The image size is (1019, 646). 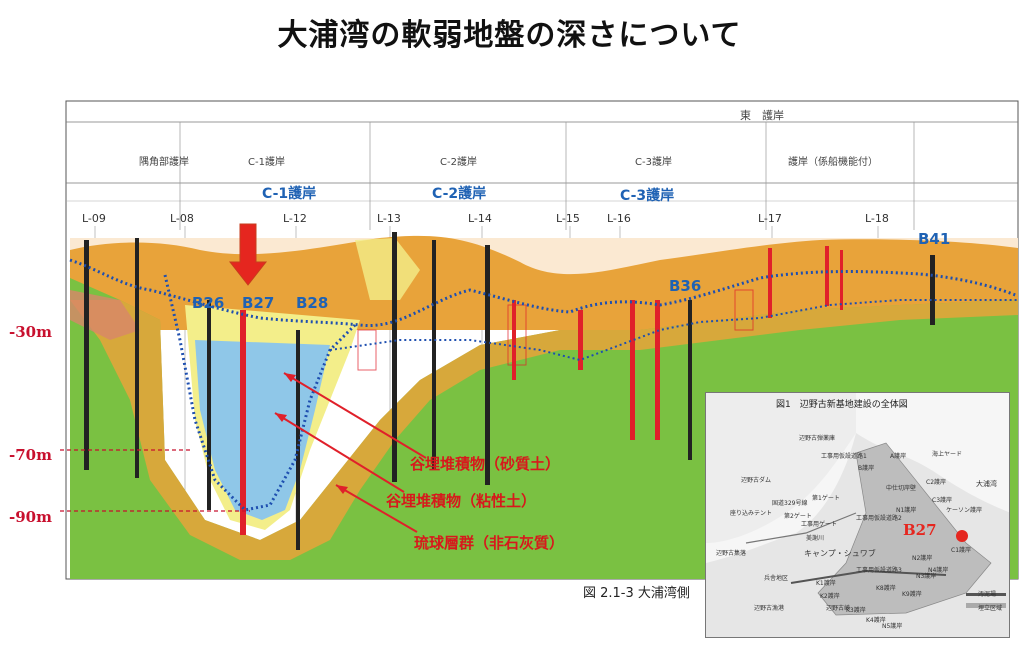 What do you see at coordinates (751, 513) in the screenshot?
I see `map-label: 座り込みテント` at bounding box center [751, 513].